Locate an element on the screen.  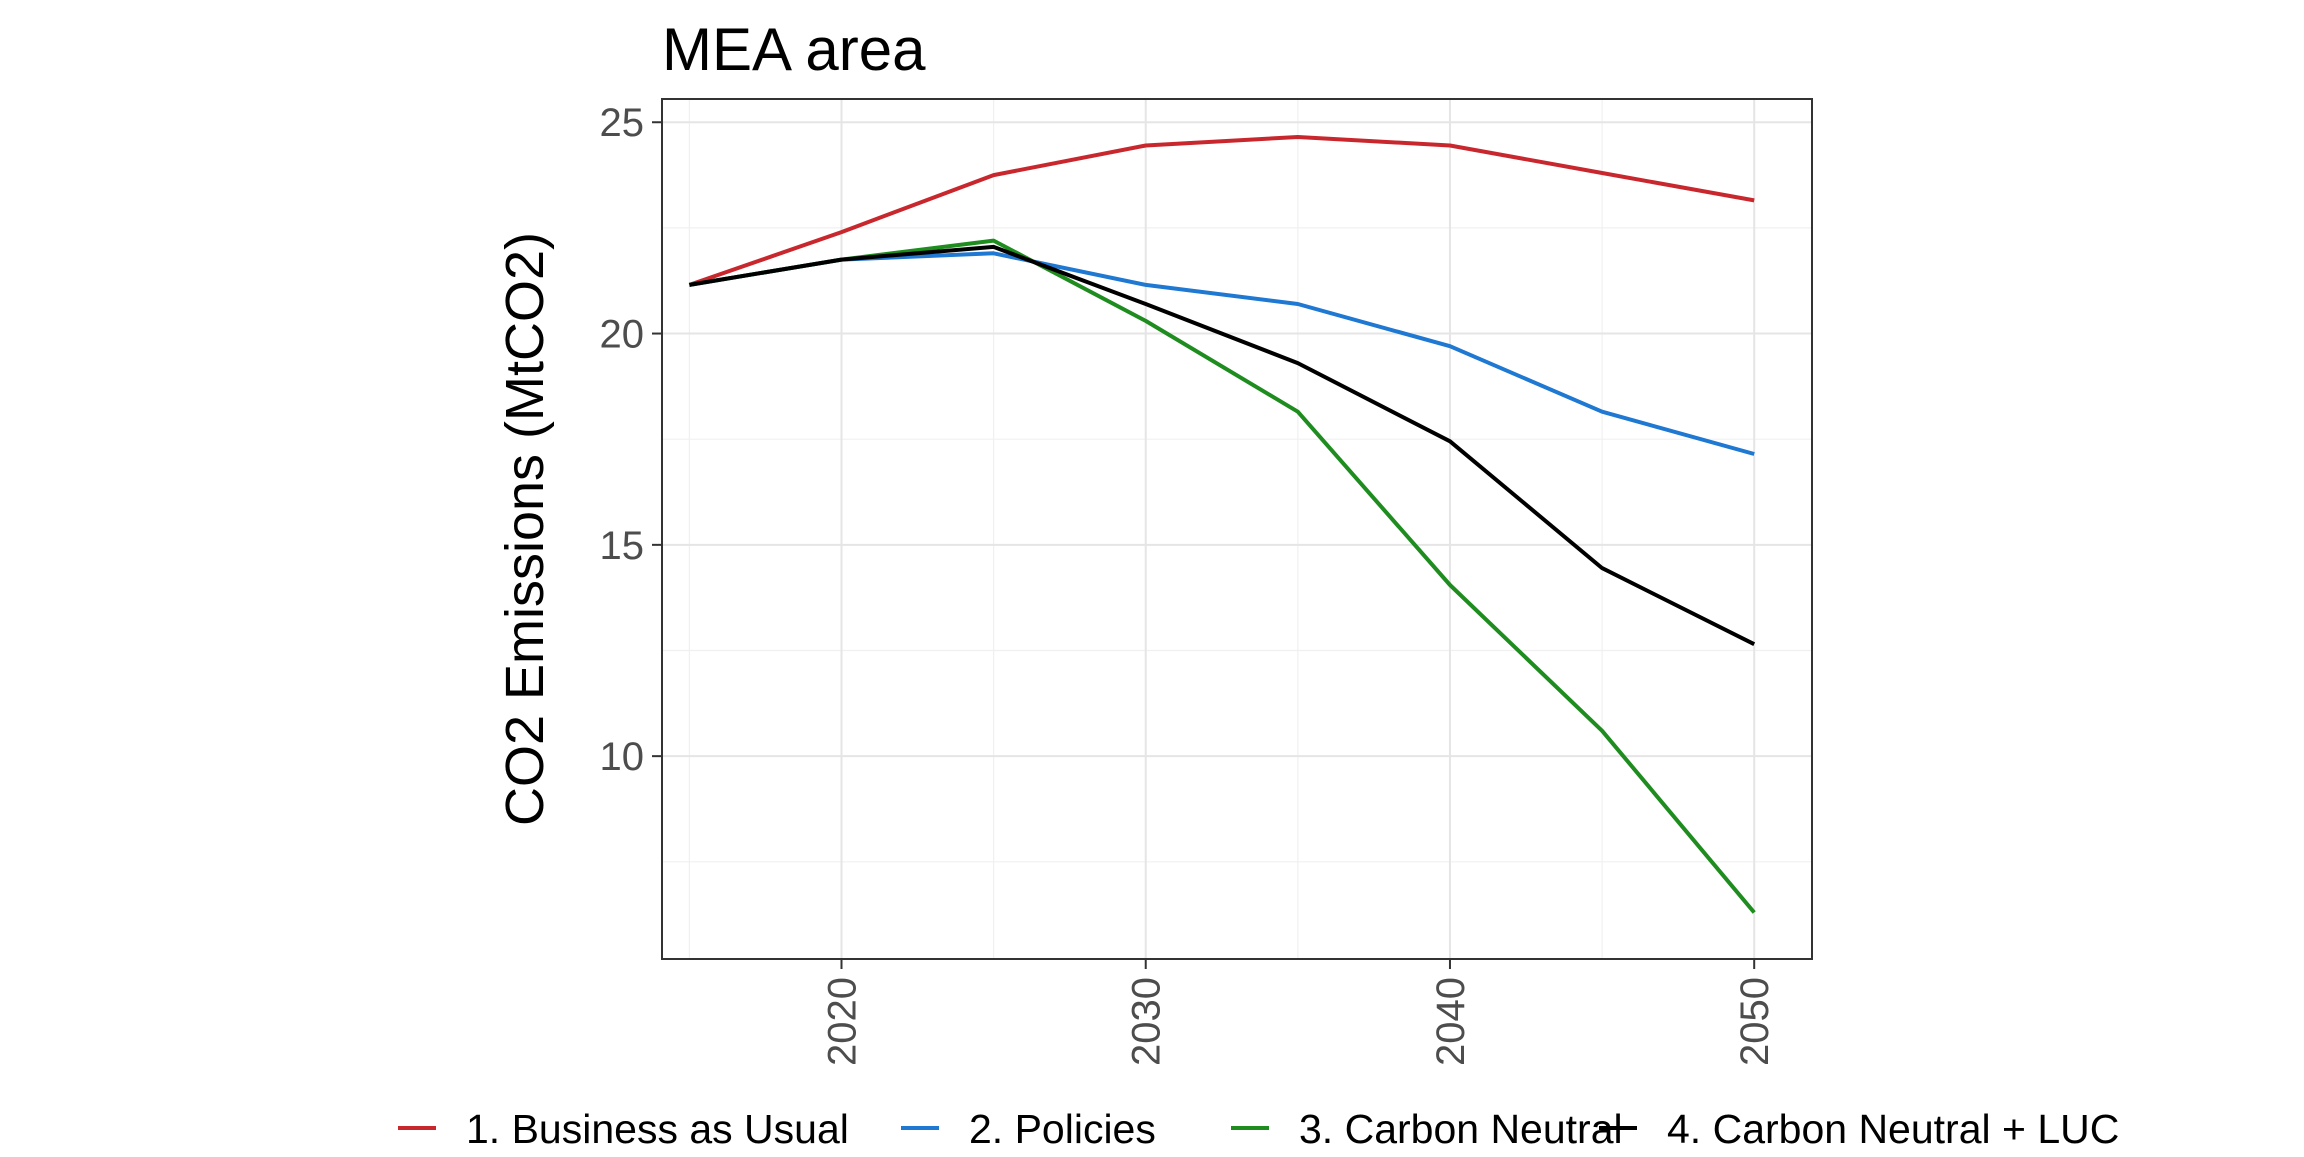
legend-label-1: 1. Business as Usual is located at coordinates (657, 1129).